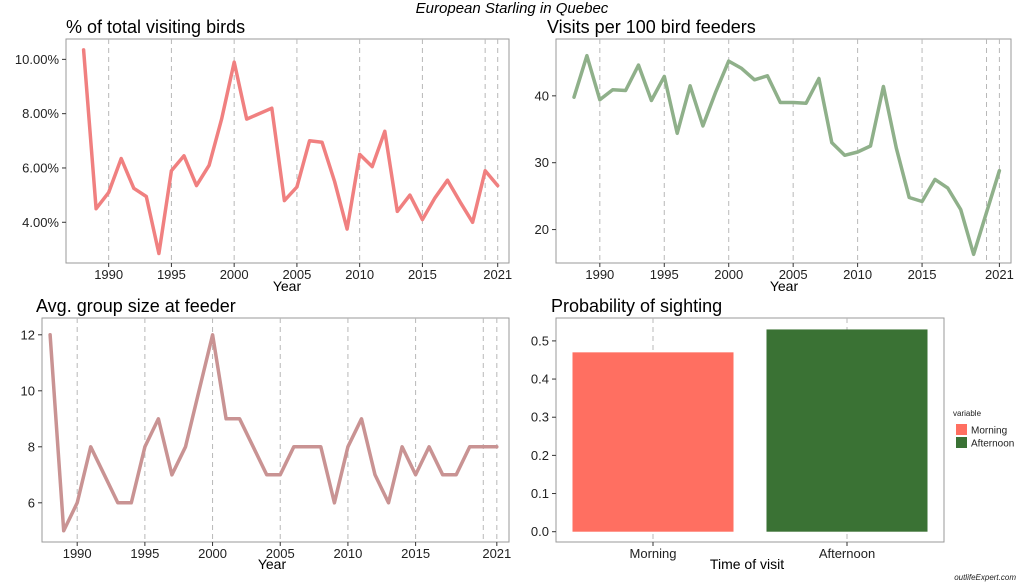 The height and width of the screenshot is (585, 1024). What do you see at coordinates (155, 27) in the screenshot?
I see `panel-title: % of total visiting birds` at bounding box center [155, 27].